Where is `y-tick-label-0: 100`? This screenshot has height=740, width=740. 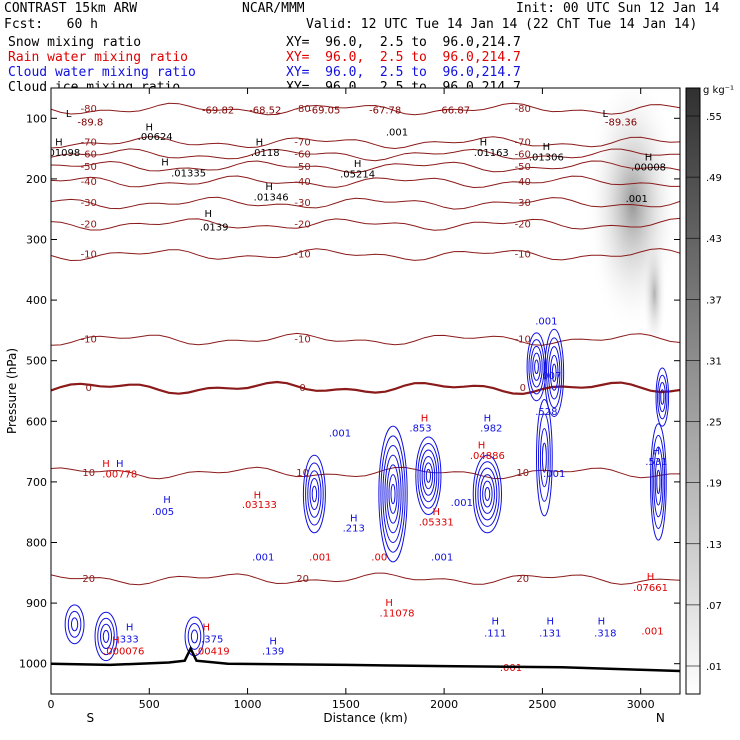
y-tick-label-0: 100 is located at coordinates (36, 118).